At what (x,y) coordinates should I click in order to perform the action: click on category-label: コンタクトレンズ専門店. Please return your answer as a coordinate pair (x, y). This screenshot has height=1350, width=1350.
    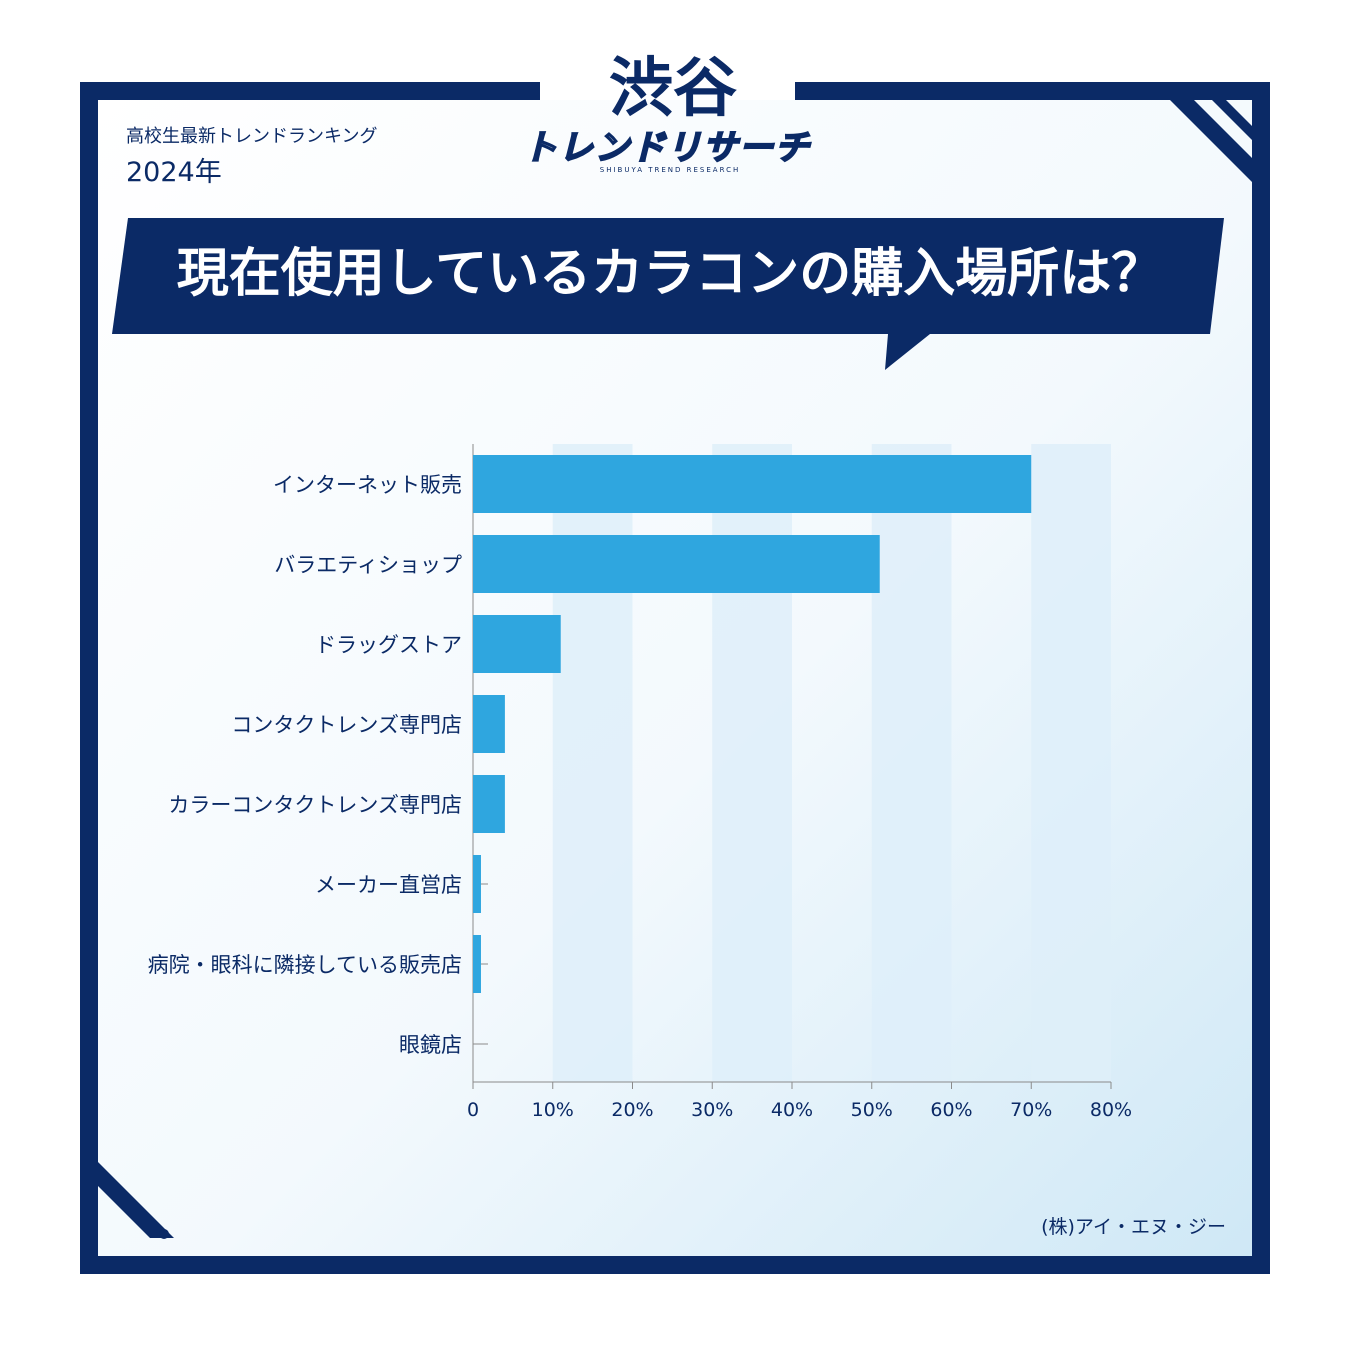
    Looking at the image, I should click on (346, 725).